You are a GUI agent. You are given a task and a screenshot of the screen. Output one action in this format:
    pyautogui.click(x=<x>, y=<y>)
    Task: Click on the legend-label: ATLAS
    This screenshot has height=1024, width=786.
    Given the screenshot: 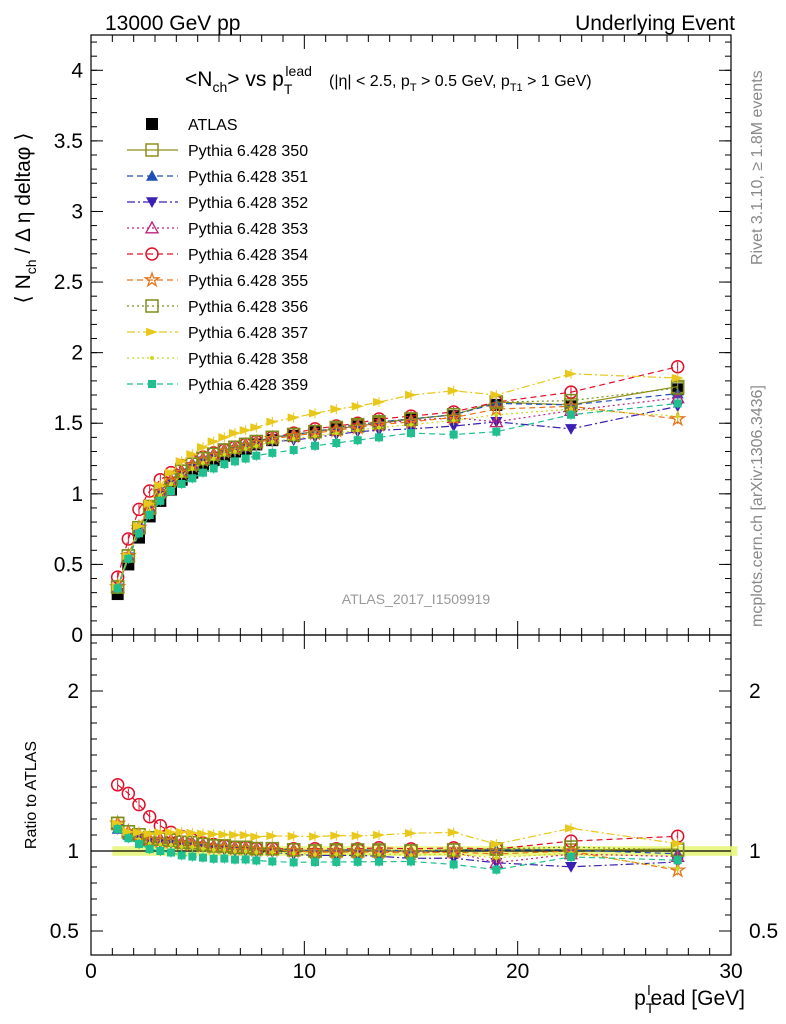 What is the action you would take?
    pyautogui.click(x=213, y=125)
    